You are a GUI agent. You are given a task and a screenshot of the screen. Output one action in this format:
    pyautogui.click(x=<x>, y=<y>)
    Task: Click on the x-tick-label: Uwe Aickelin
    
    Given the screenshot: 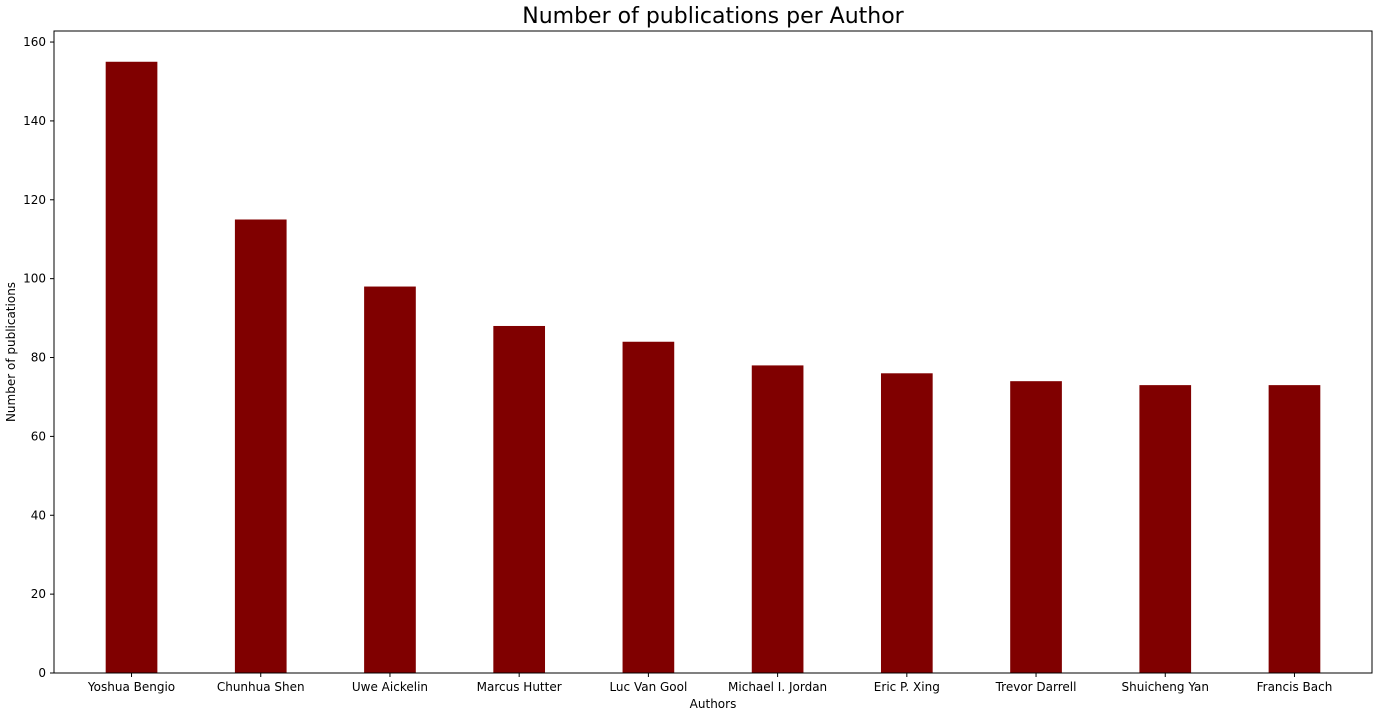 What is the action you would take?
    pyautogui.click(x=390, y=687)
    